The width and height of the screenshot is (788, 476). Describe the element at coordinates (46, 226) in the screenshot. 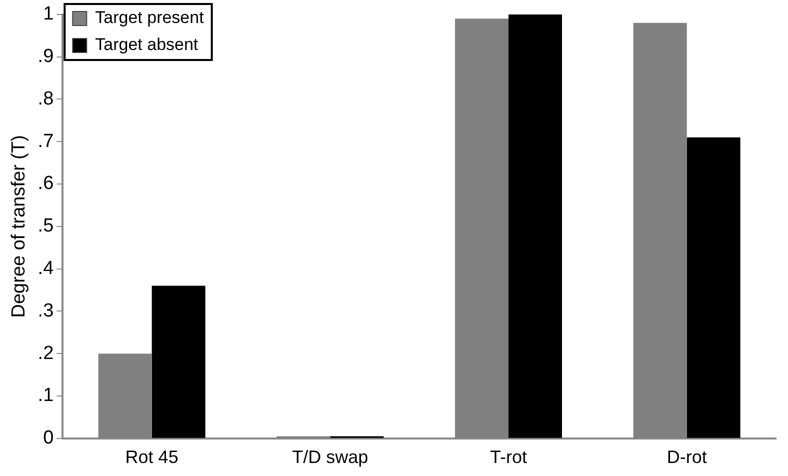

I see `y-tick-label: .5` at that location.